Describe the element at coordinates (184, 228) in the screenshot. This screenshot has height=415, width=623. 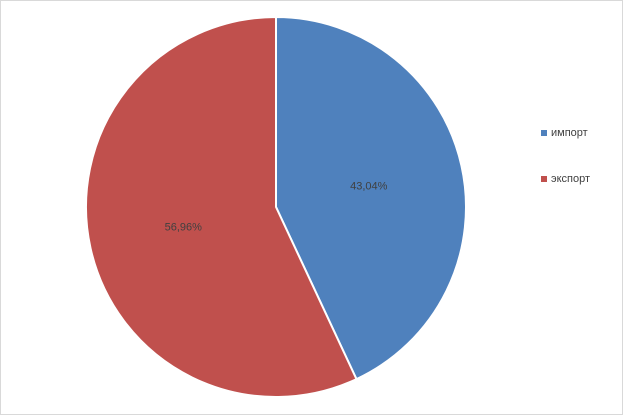
I see `data-label: 56,96%` at that location.